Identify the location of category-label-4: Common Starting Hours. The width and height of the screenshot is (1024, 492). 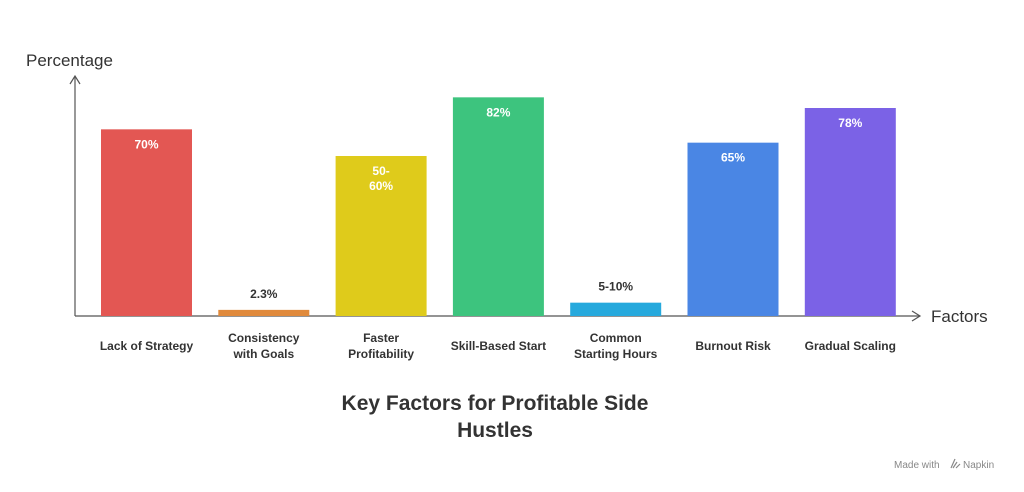
(616, 346).